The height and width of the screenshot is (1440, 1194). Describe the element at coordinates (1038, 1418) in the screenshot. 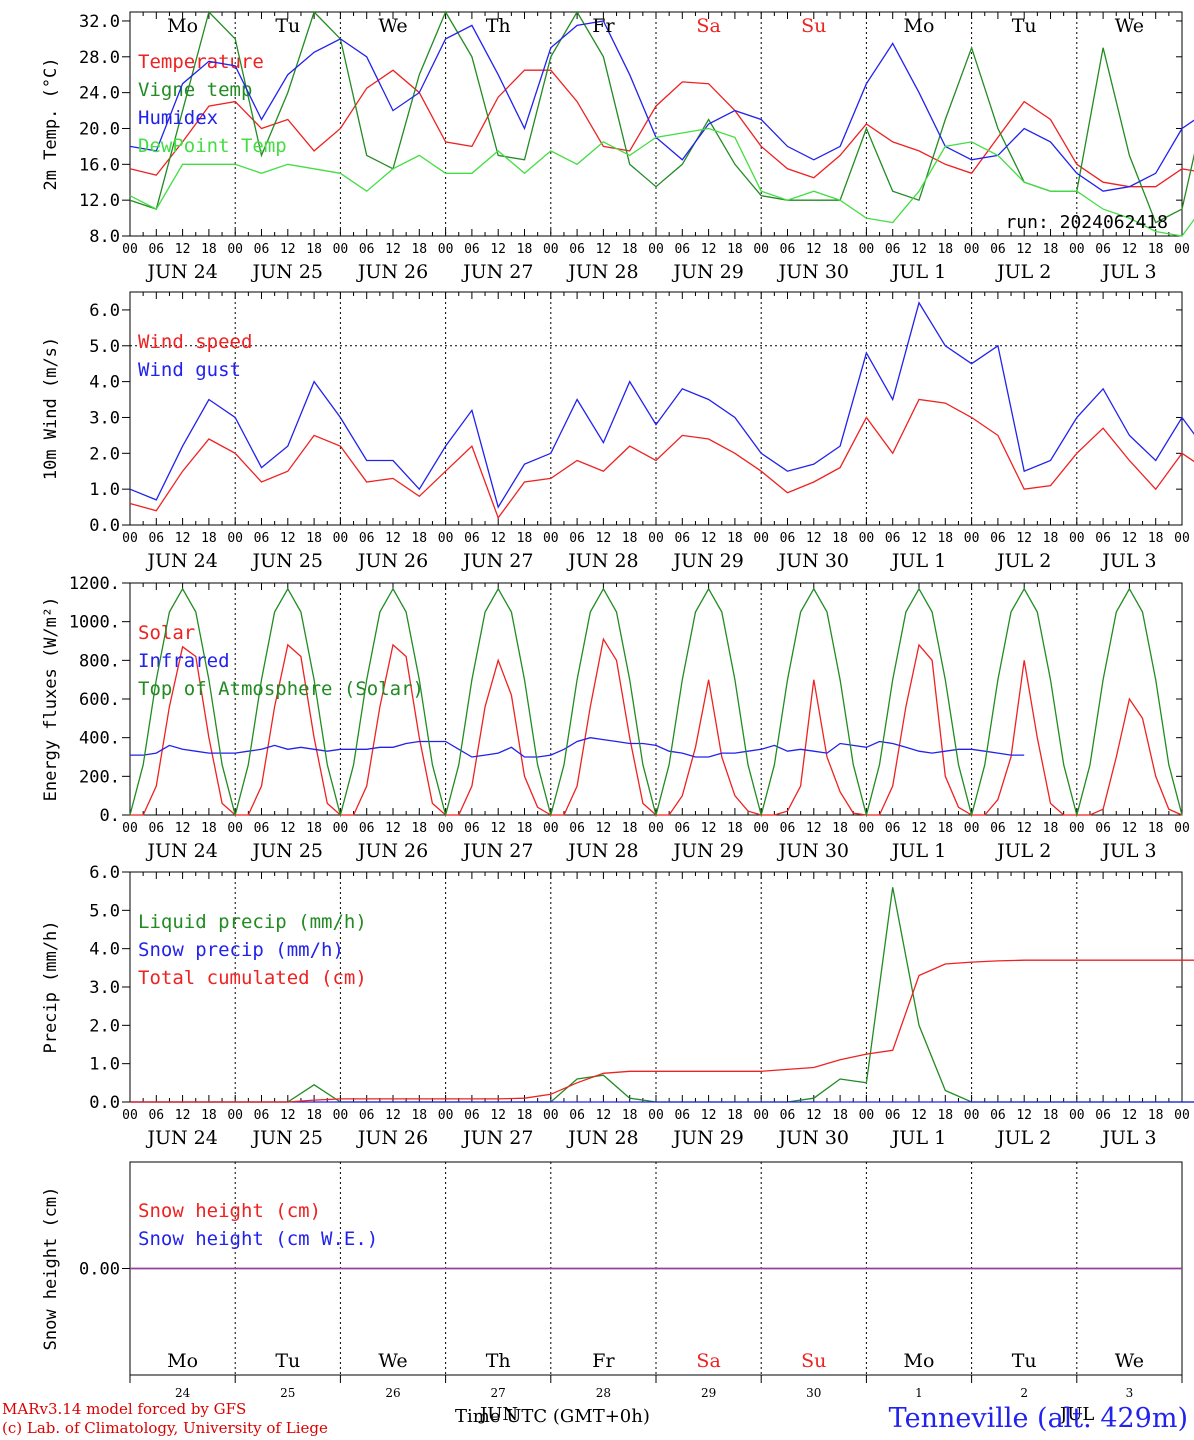

I see `station-label: Tenneville (alt. 429m)` at that location.